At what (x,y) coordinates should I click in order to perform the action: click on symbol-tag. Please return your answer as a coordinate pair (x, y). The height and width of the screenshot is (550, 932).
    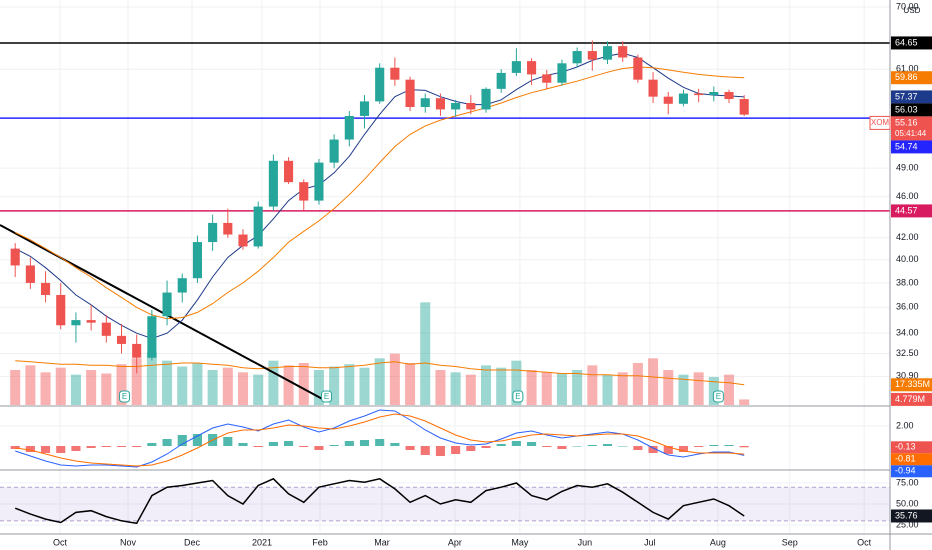
    Looking at the image, I should click on (880, 122).